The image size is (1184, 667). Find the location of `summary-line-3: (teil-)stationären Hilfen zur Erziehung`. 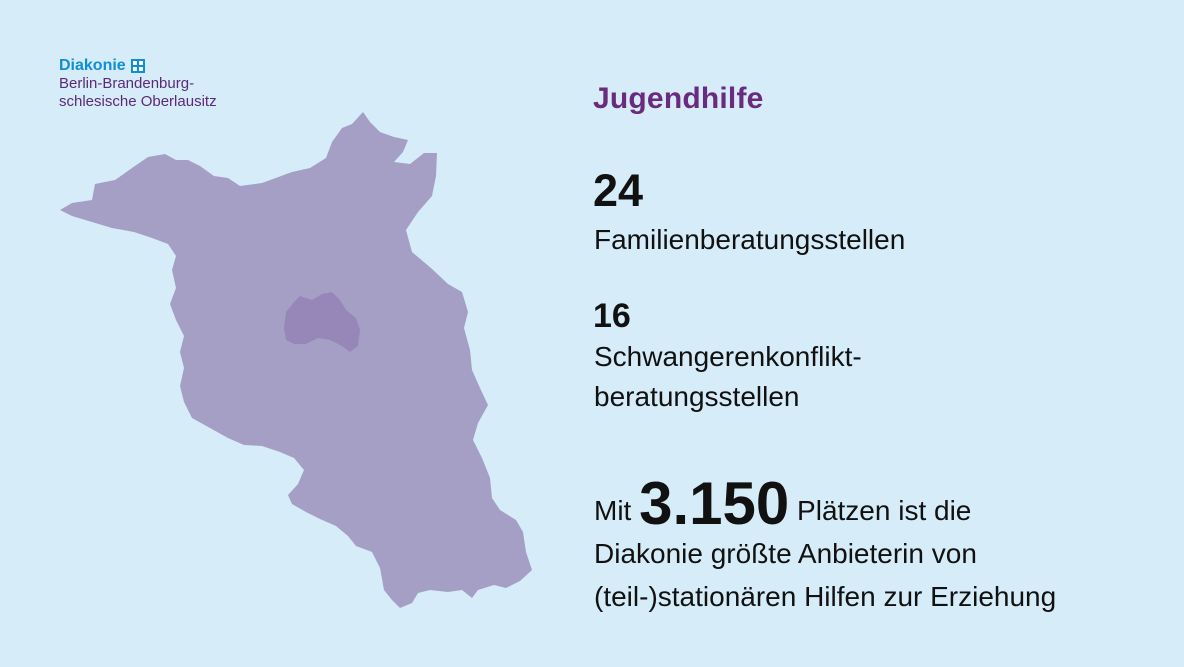

summary-line-3: (teil-)stationären Hilfen zur Erziehung is located at coordinates (825, 596).